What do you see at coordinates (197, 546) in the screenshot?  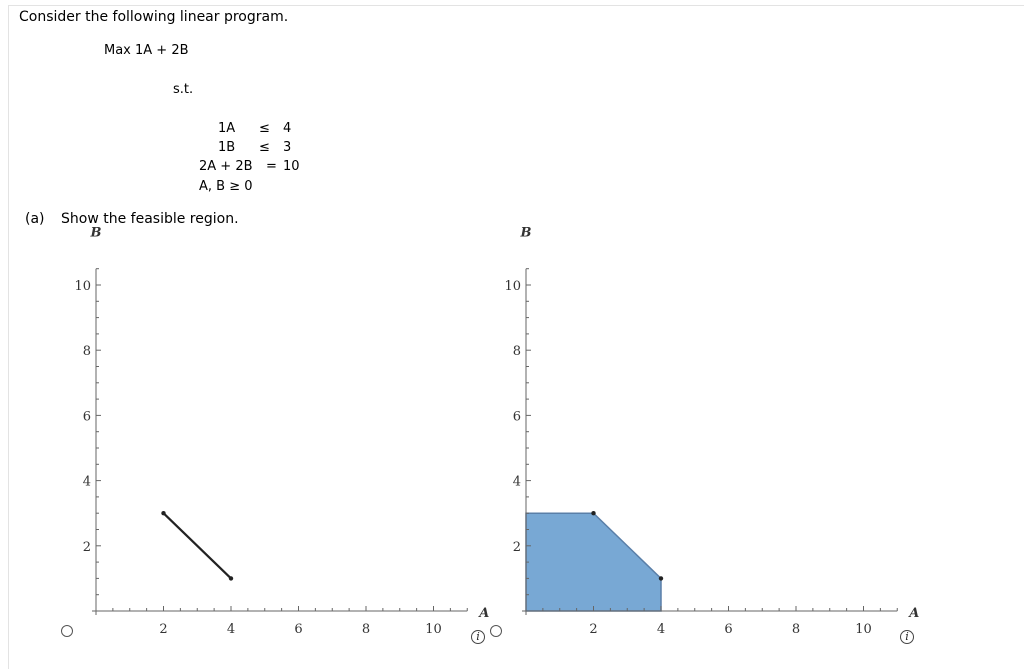 I see `constraint-segment` at bounding box center [197, 546].